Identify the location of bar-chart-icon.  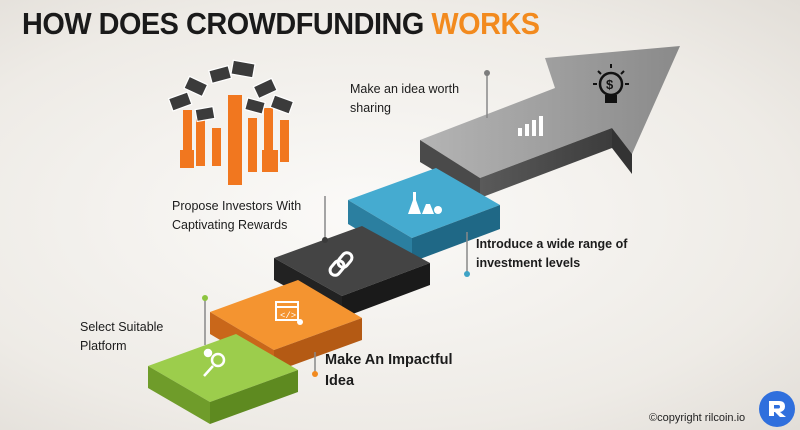
(530, 126).